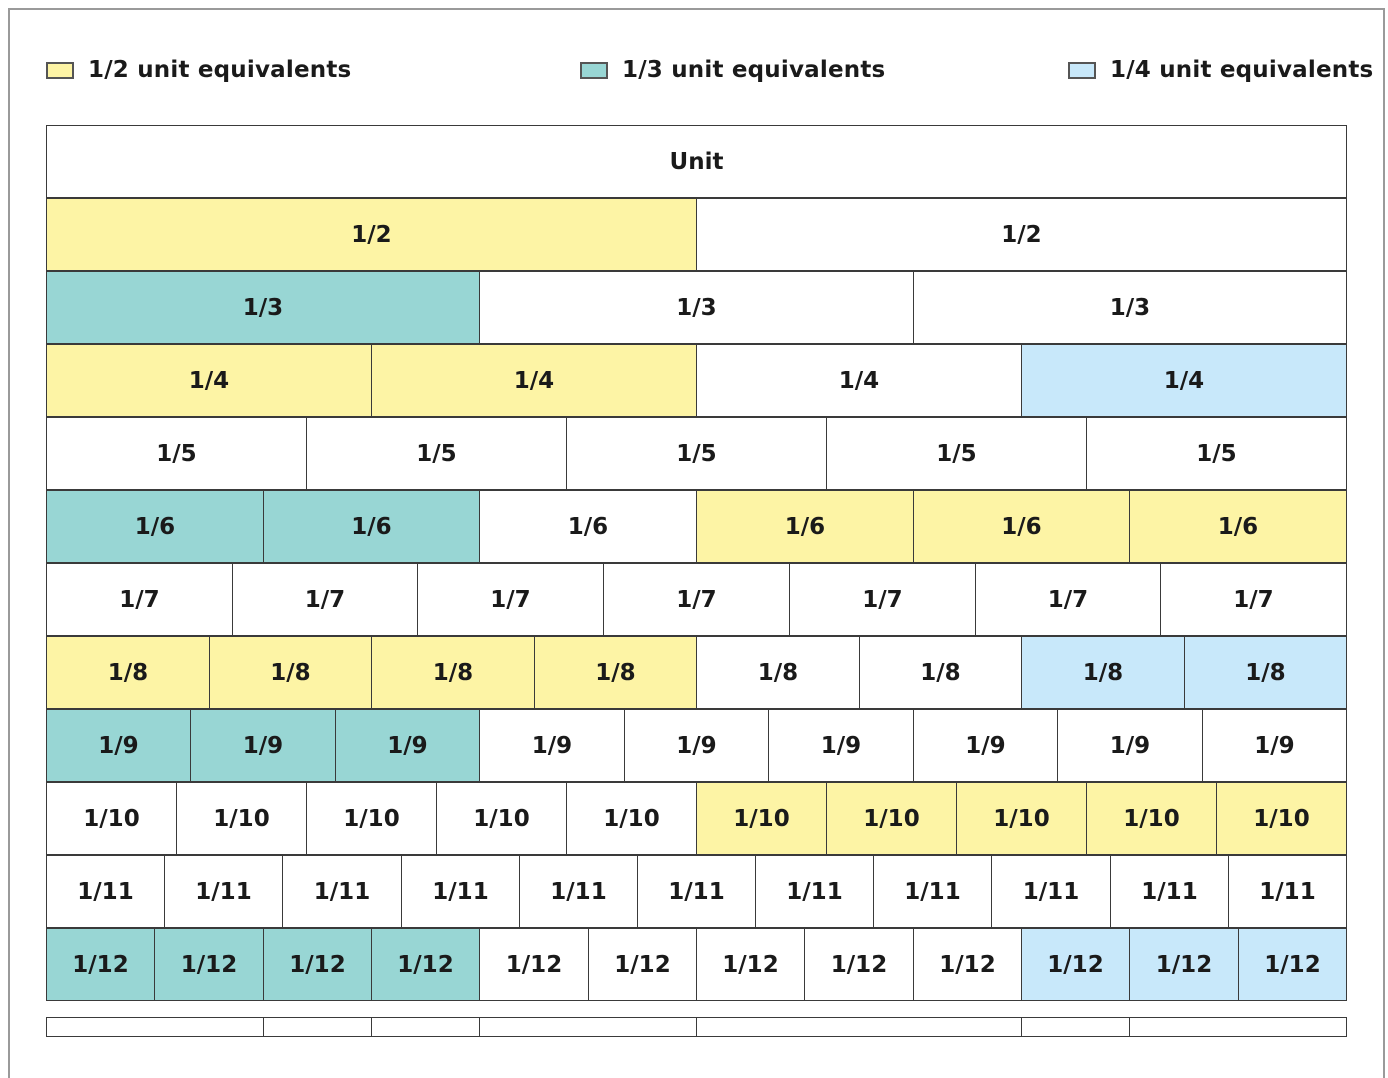  What do you see at coordinates (696, 161) in the screenshot?
I see `wall-row-unit: Unit` at bounding box center [696, 161].